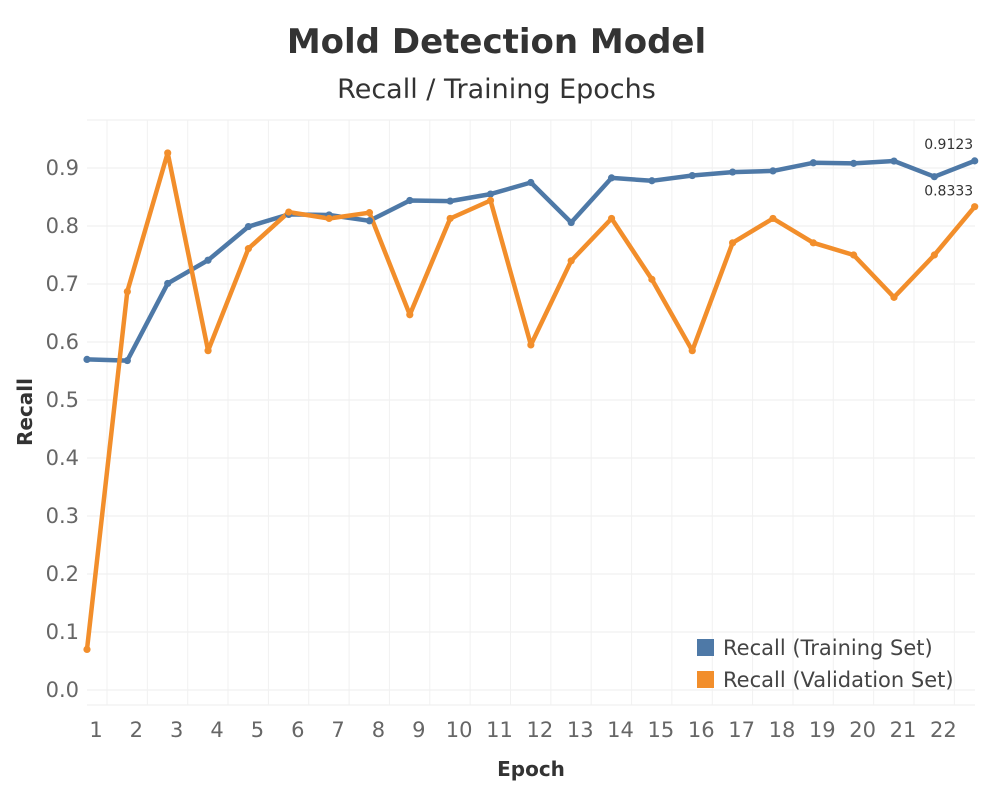  What do you see at coordinates (943, 730) in the screenshot?
I see `x-tick-label: 22` at bounding box center [943, 730].